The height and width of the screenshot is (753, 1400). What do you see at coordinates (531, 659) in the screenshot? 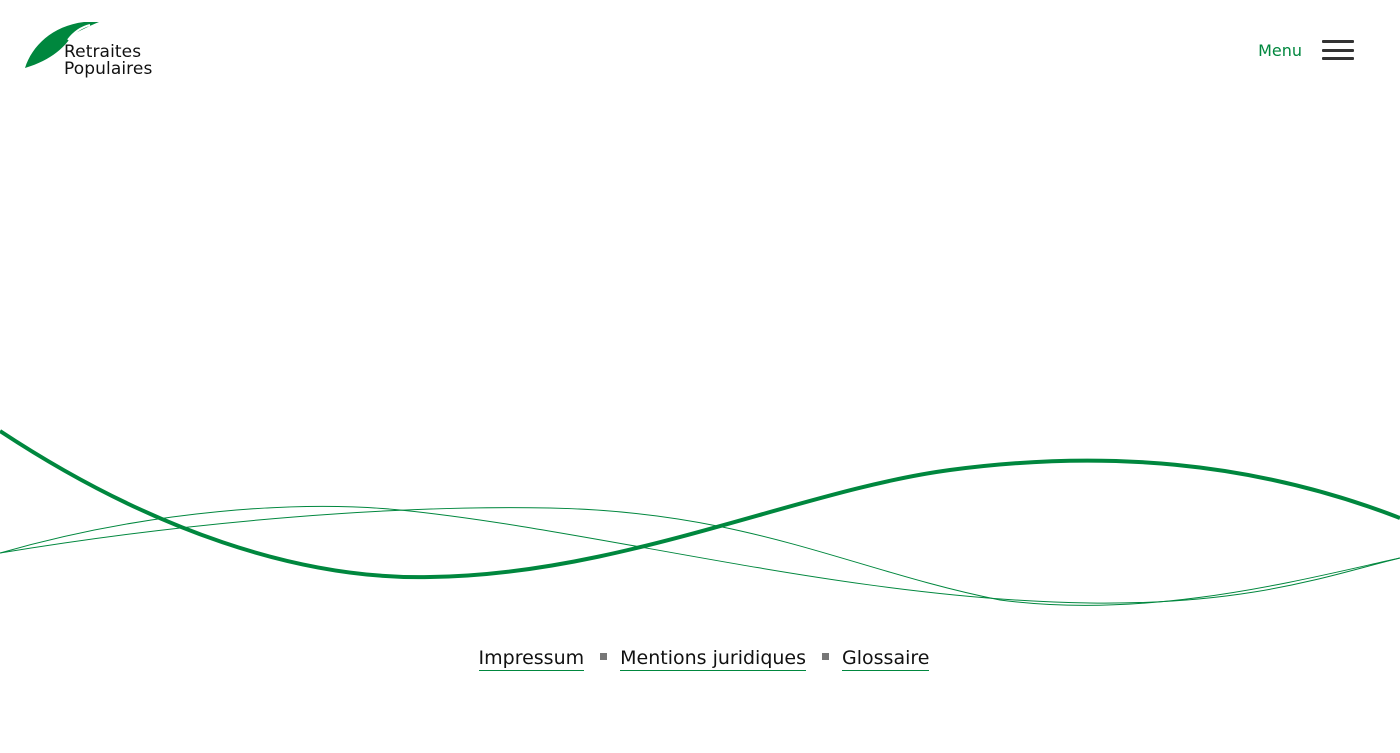
I see `footer-link-impressum: Impressum` at bounding box center [531, 659].